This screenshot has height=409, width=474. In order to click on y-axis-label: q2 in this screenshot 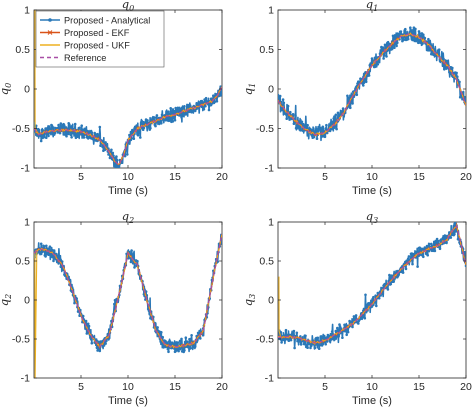, I will do `click(6, 300)`.